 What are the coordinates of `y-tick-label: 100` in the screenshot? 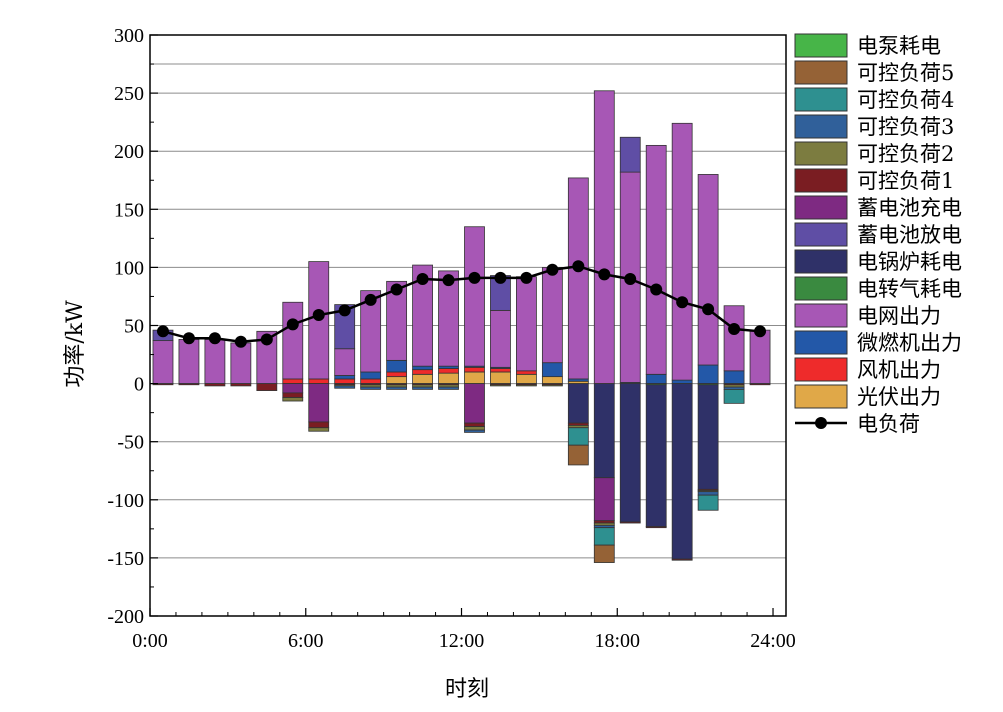 It's located at (129, 268).